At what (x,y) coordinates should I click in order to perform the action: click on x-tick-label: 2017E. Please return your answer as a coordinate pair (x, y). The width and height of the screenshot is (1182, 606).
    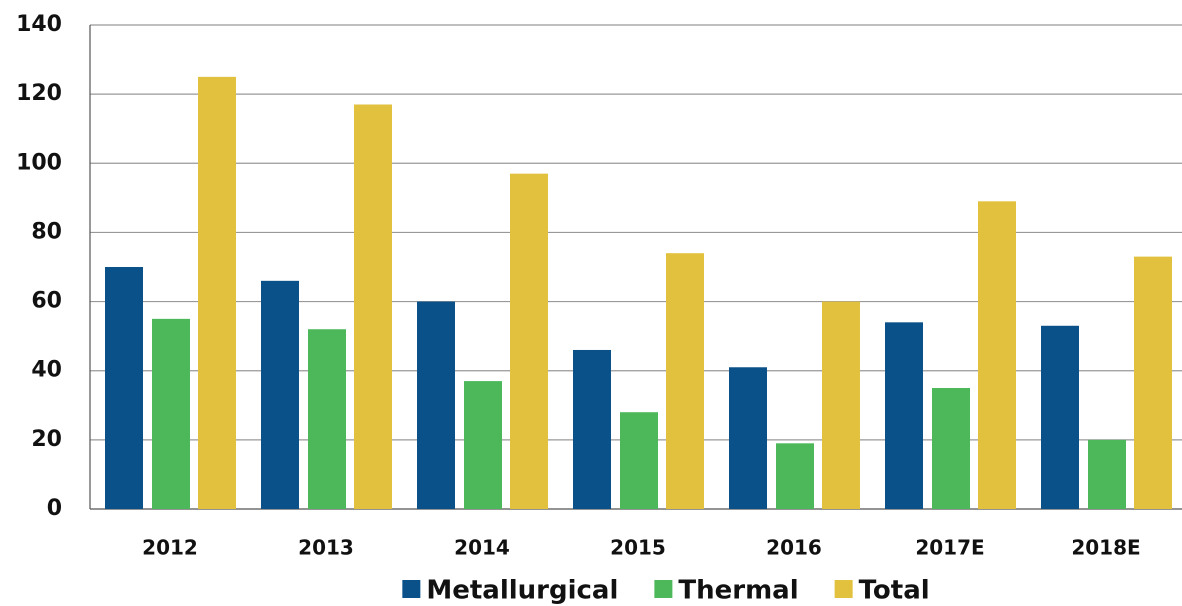
    Looking at the image, I should click on (949, 548).